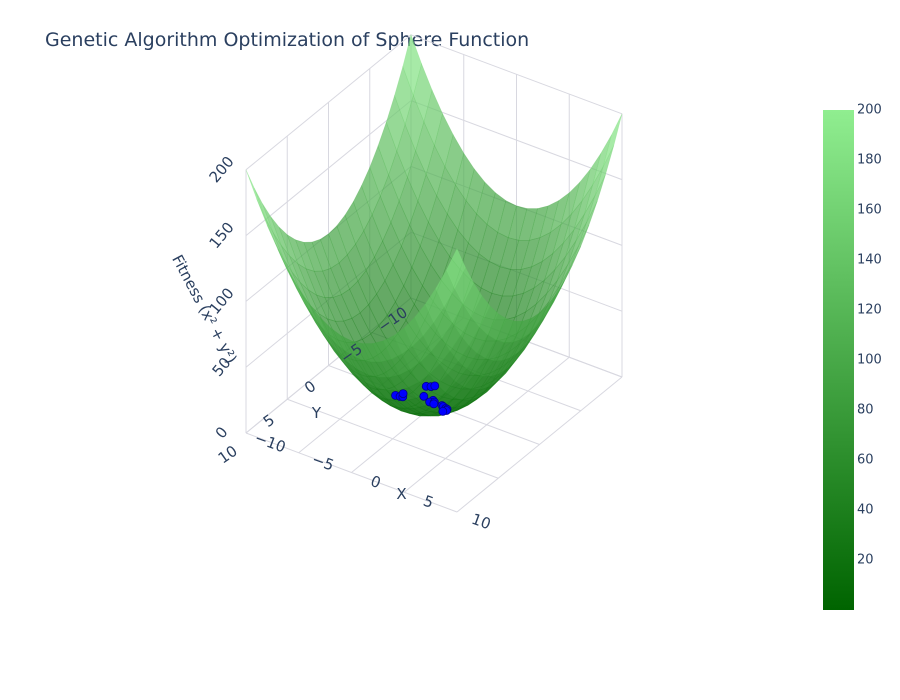 This screenshot has width=900, height=700. Describe the element at coordinates (838, 360) in the screenshot. I see `colorbar-gradient` at that location.